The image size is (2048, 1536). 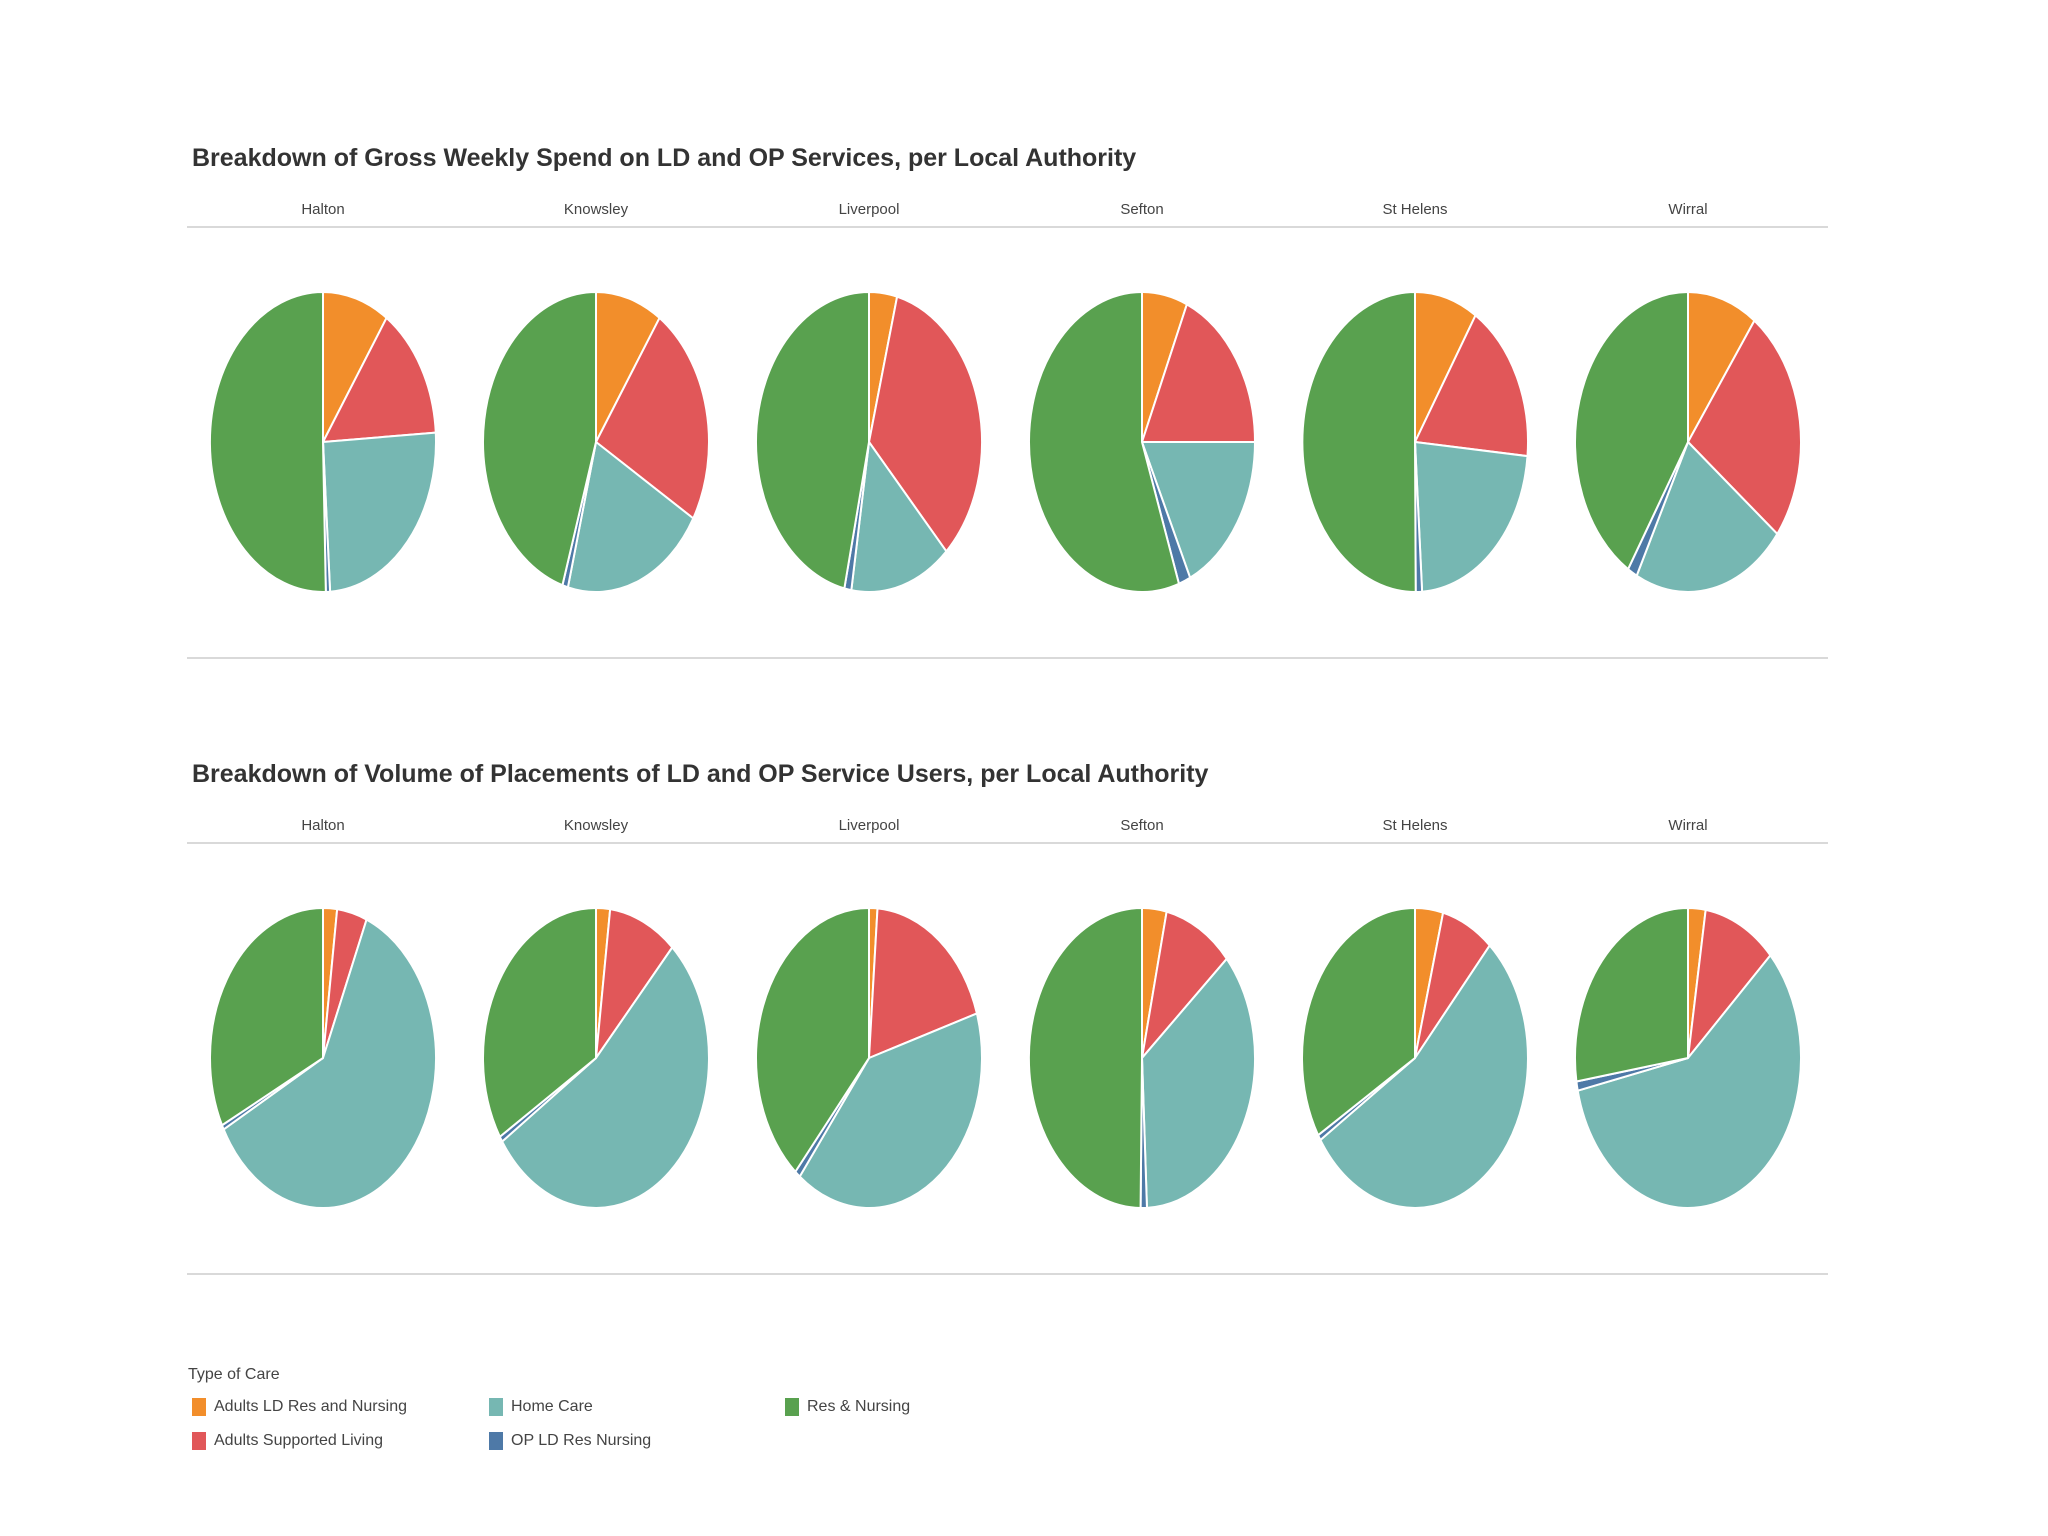 What do you see at coordinates (890, 1110) in the screenshot?
I see `volume-pie-liverpool-slice-home-care` at bounding box center [890, 1110].